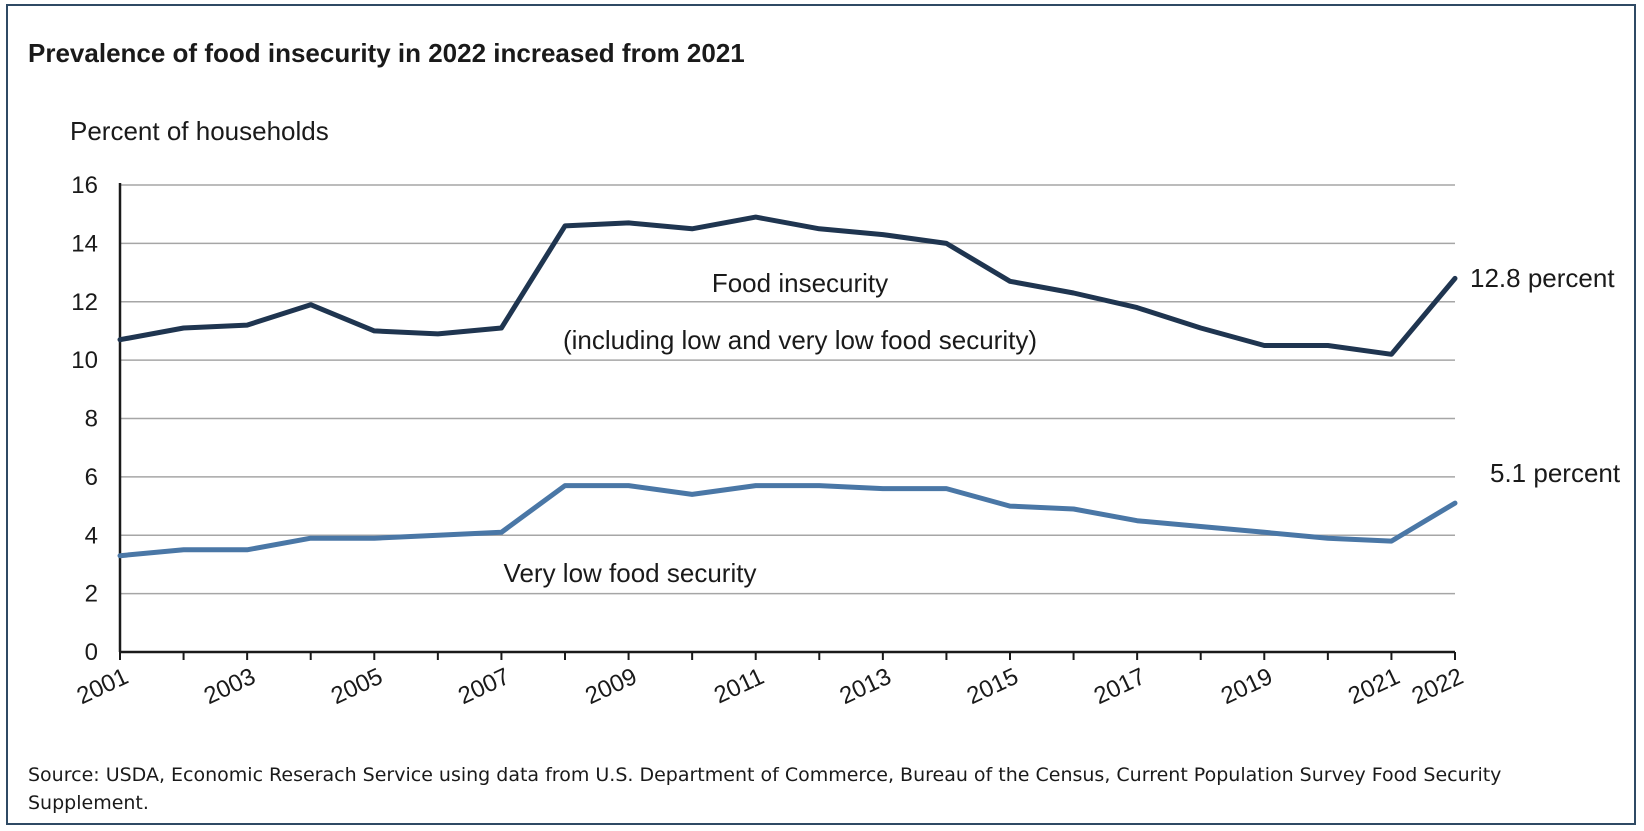 This screenshot has width=1644, height=831. What do you see at coordinates (739, 686) in the screenshot?
I see `x-tick-label: 2011` at bounding box center [739, 686].